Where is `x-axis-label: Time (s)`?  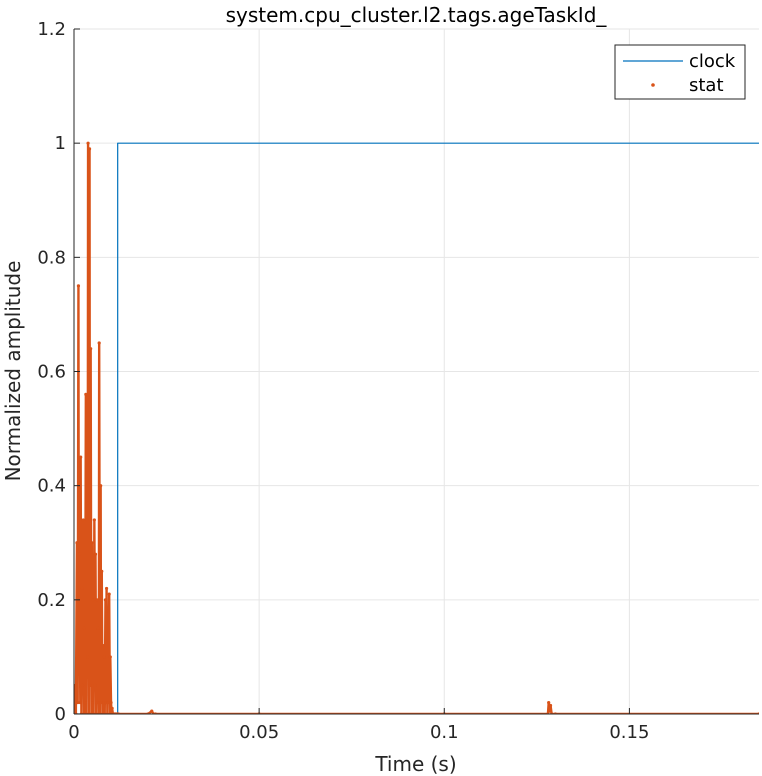 x-axis-label: Time (s) is located at coordinates (415, 764).